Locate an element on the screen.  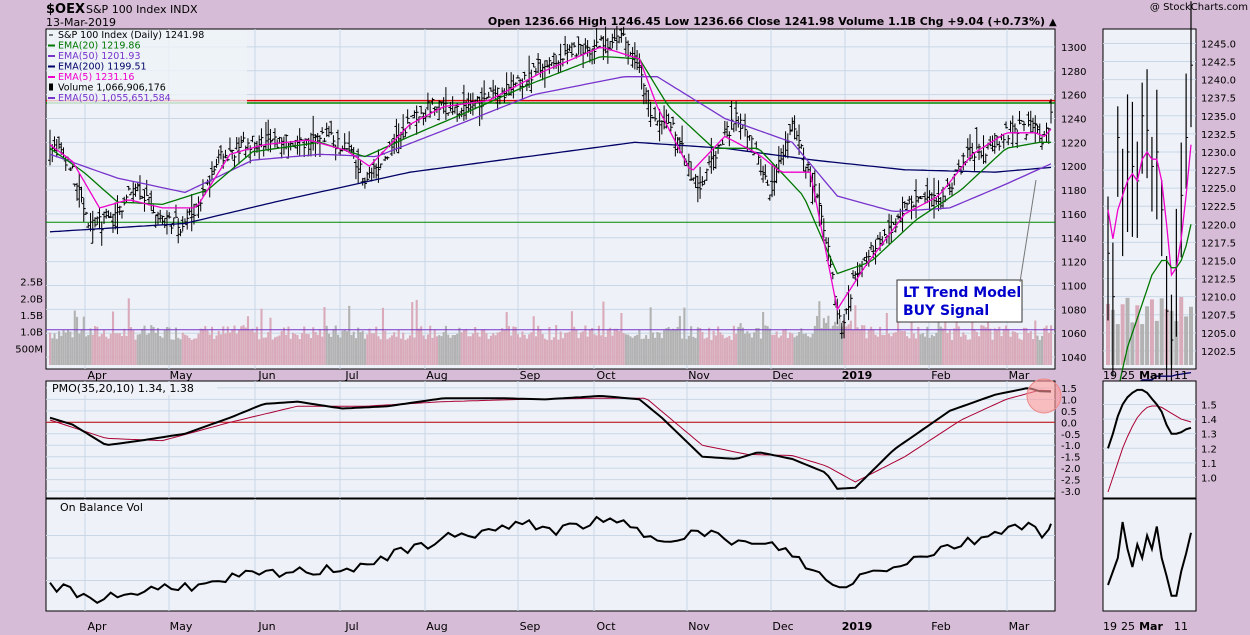
zoom-x-label: Mar is located at coordinates (1151, 375).